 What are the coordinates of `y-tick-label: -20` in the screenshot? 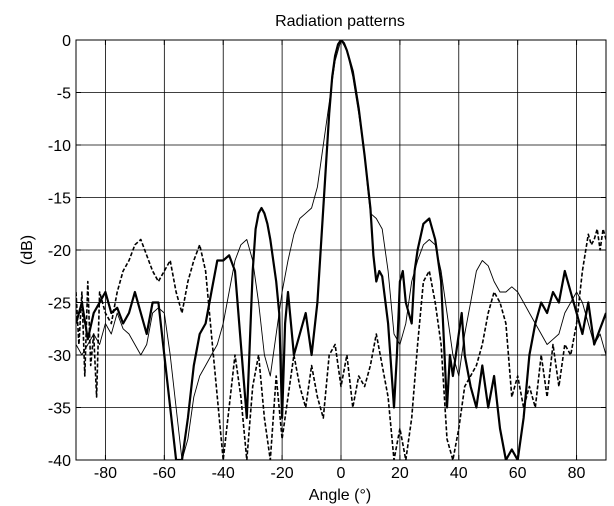 It's located at (59, 251).